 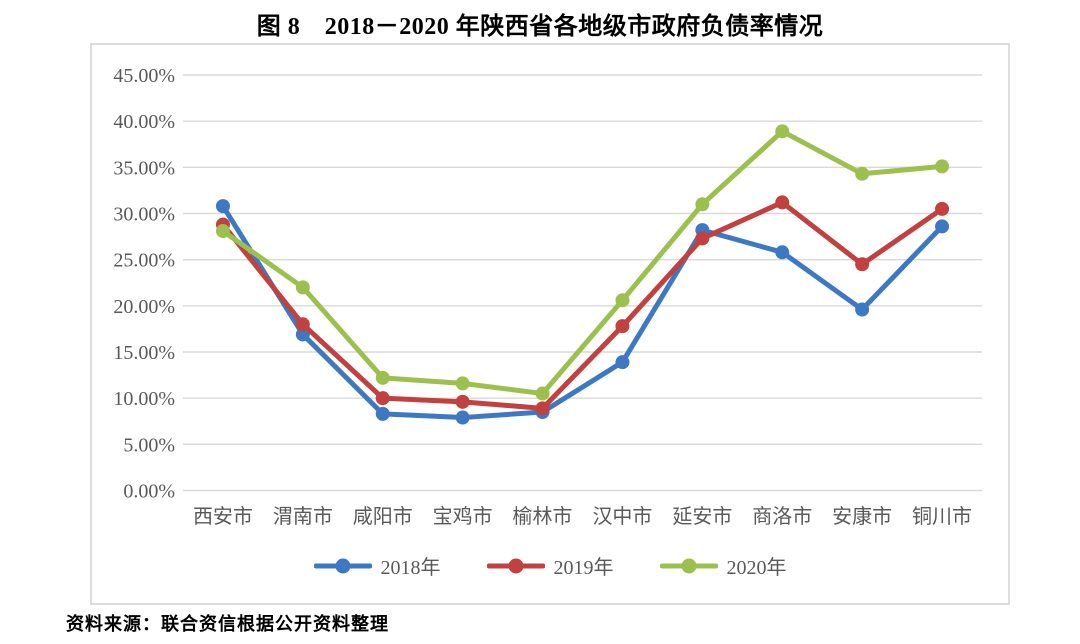 What do you see at coordinates (149, 492) in the screenshot?
I see `y-axis-tick-label: 0.00%` at bounding box center [149, 492].